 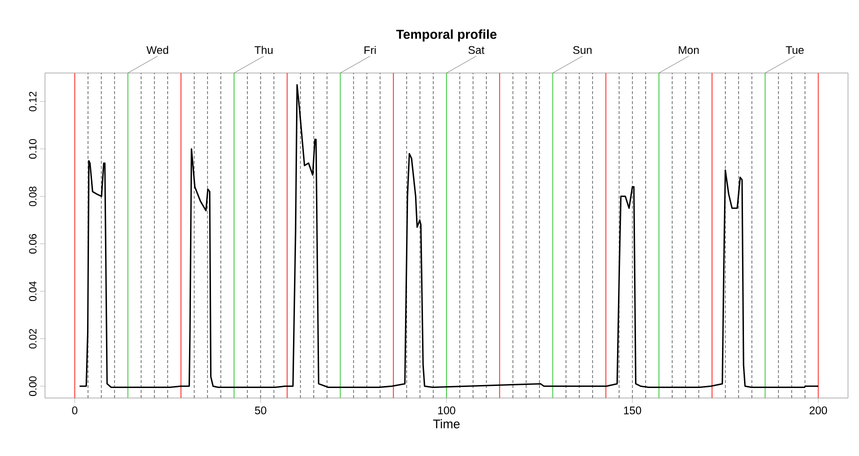 What do you see at coordinates (370, 50) in the screenshot?
I see `ref-line-label: Fri` at bounding box center [370, 50].